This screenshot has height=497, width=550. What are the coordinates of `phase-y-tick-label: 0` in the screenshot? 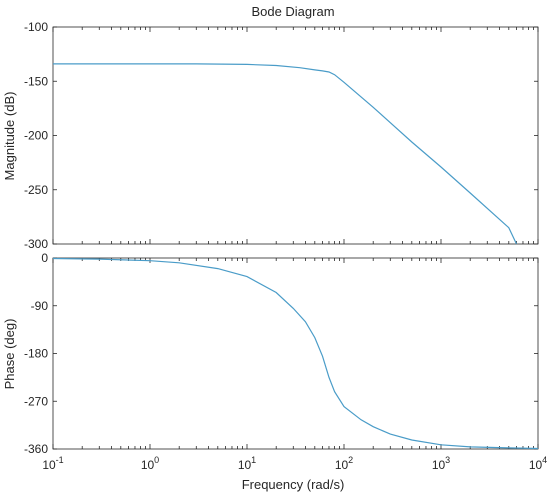 It's located at (44, 258).